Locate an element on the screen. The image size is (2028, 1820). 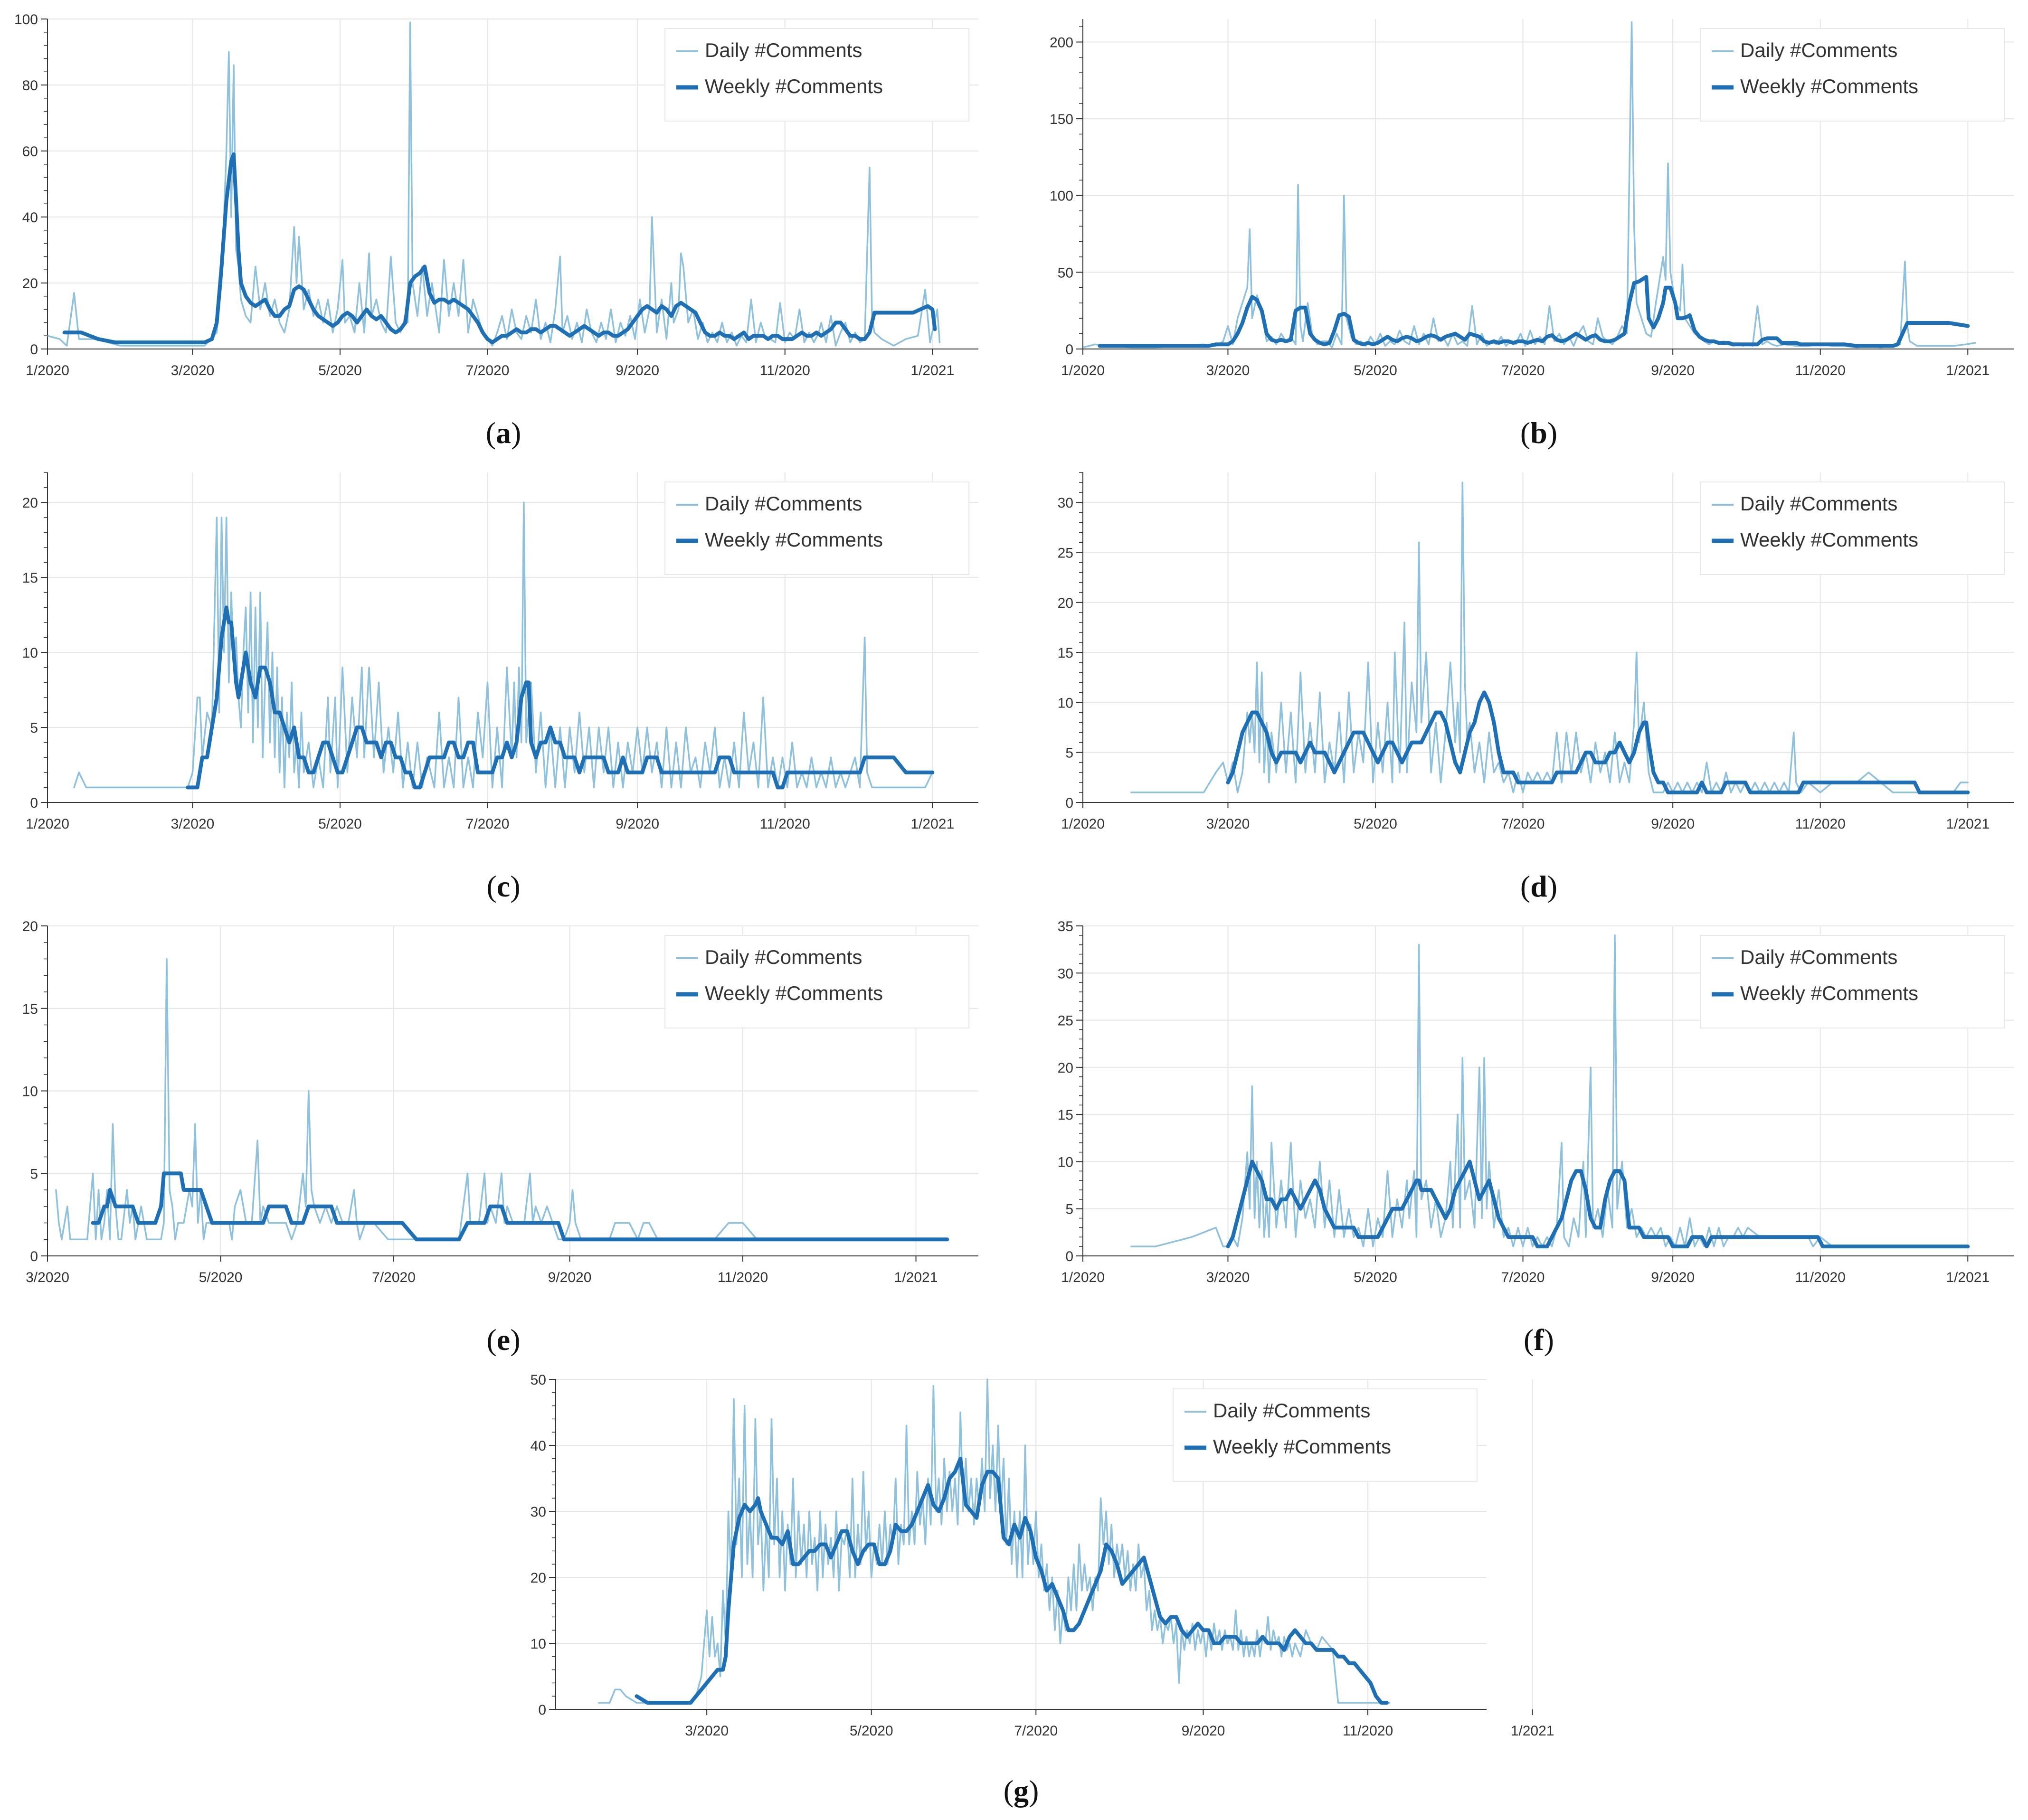
panel-caption-letter: a is located at coordinates (503, 433).